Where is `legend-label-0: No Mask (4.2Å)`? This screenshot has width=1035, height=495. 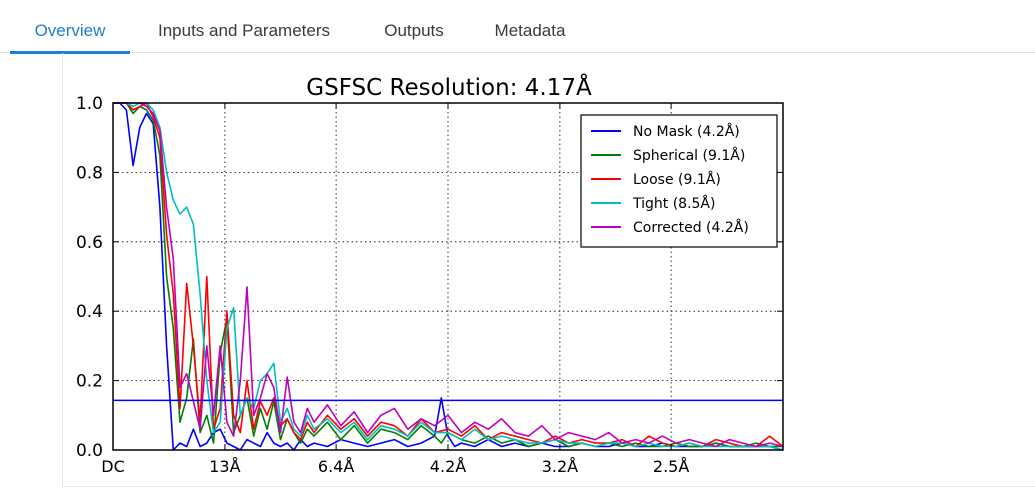 legend-label-0: No Mask (4.2Å) is located at coordinates (686, 131).